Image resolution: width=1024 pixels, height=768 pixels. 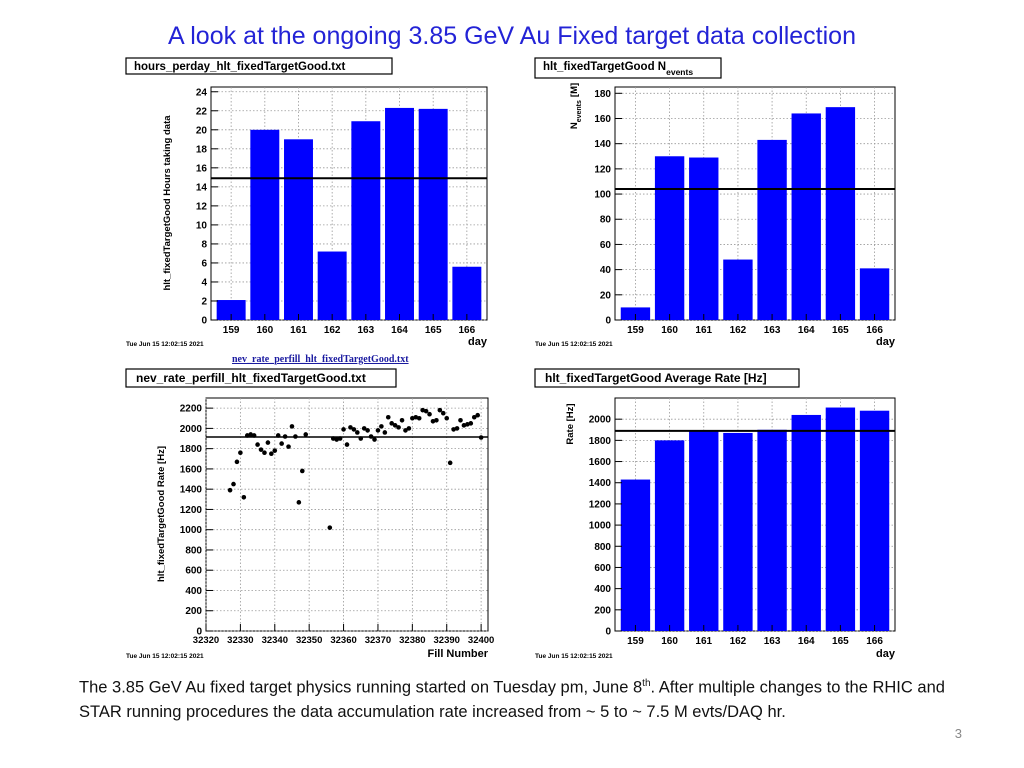 I want to click on x-tick-label: 32340, so click(x=275, y=640).